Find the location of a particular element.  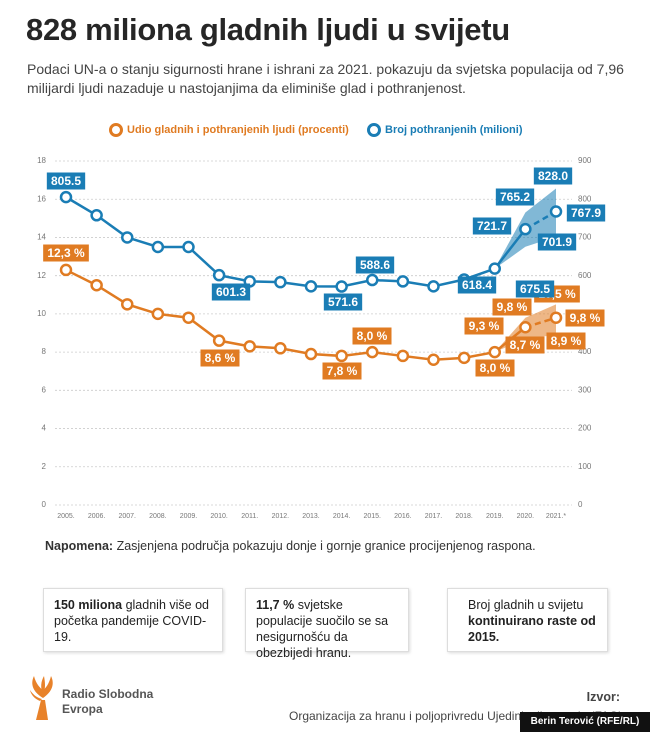

fact-part: kontinuirano raste od 2015. is located at coordinates (532, 629).